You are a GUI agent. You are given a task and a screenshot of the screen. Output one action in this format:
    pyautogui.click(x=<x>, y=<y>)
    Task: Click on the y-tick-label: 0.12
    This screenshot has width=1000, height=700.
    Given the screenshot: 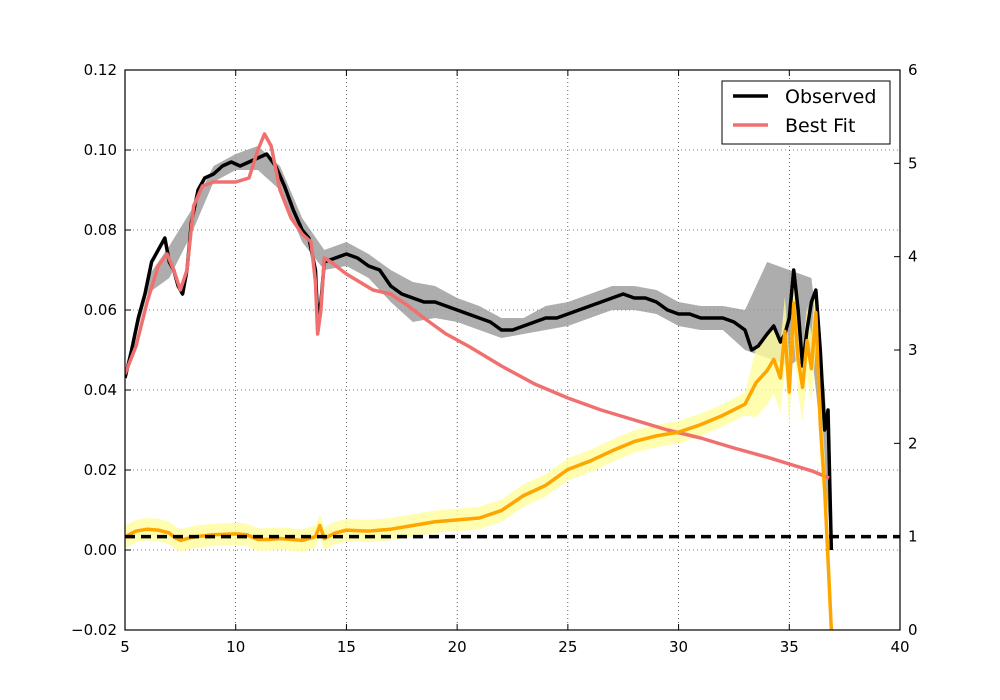 What is the action you would take?
    pyautogui.click(x=100, y=70)
    